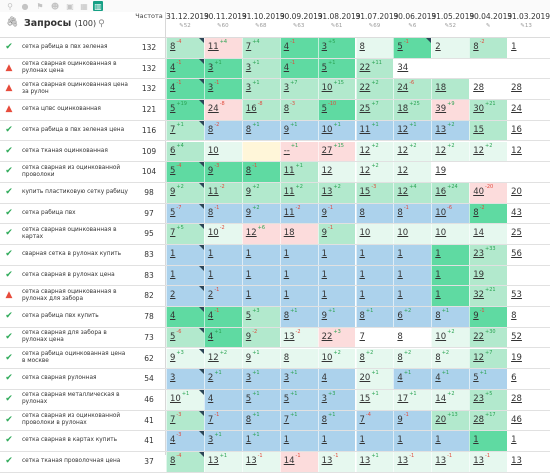 Image resolution: width=550 pixels, height=473 pixels. What do you see at coordinates (225, 20) in the screenshot?
I see `date-column-header: 30.11.2019 ✎60` at bounding box center [225, 20].